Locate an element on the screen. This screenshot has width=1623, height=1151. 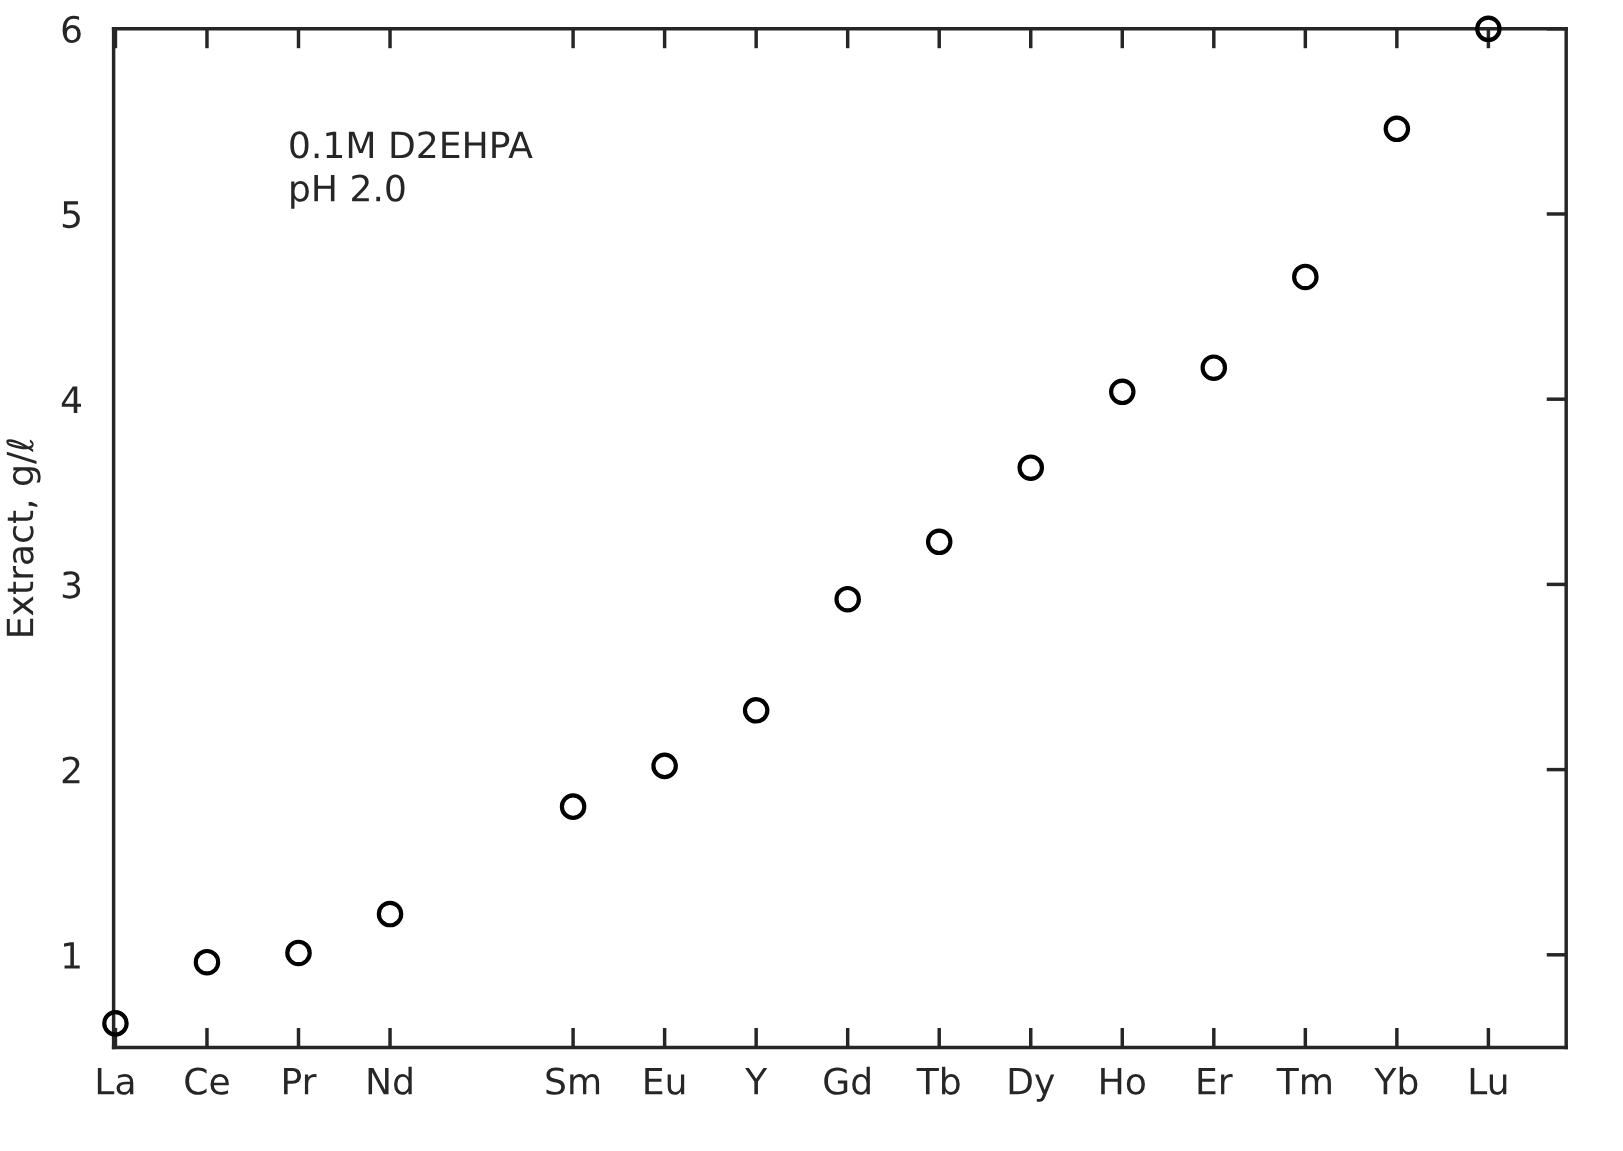
x-tick-label: Yb is located at coordinates (1396, 1080).